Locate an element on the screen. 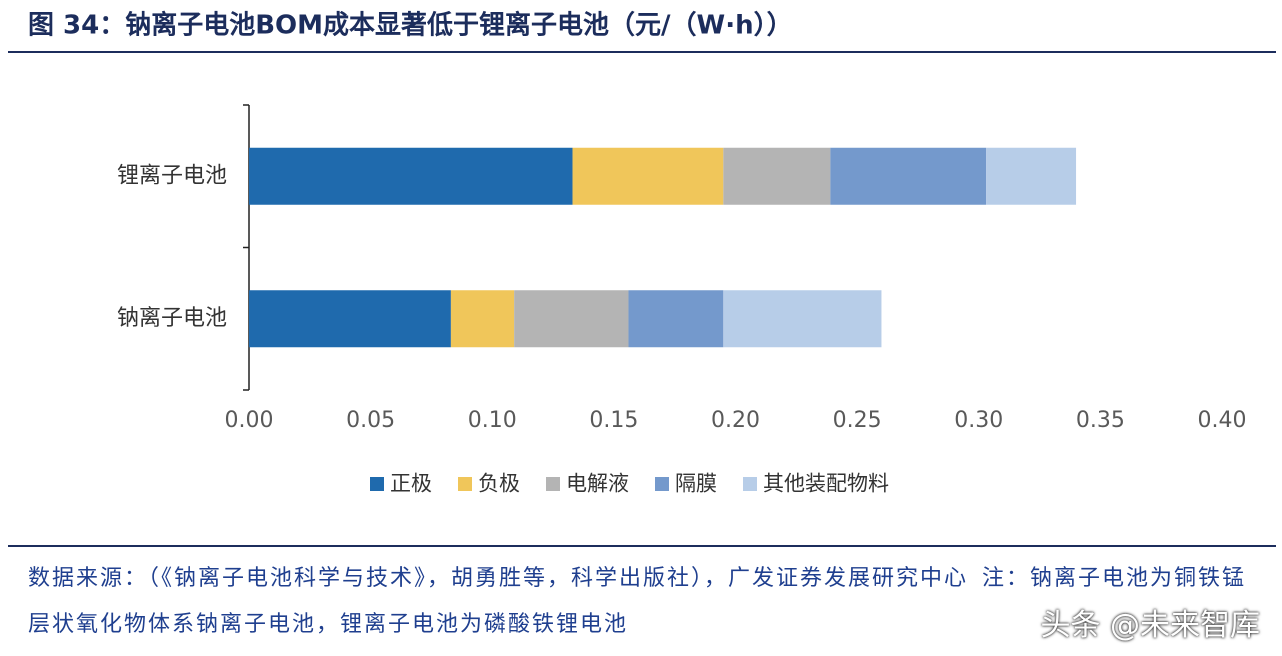 The height and width of the screenshot is (656, 1282). x-tick-label: 0.40 is located at coordinates (1222, 420).